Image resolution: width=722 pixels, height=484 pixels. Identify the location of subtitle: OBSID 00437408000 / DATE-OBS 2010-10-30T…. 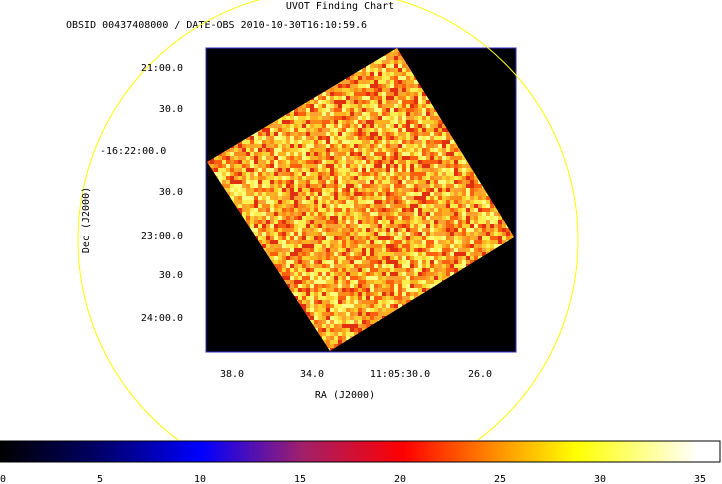
(216, 25).